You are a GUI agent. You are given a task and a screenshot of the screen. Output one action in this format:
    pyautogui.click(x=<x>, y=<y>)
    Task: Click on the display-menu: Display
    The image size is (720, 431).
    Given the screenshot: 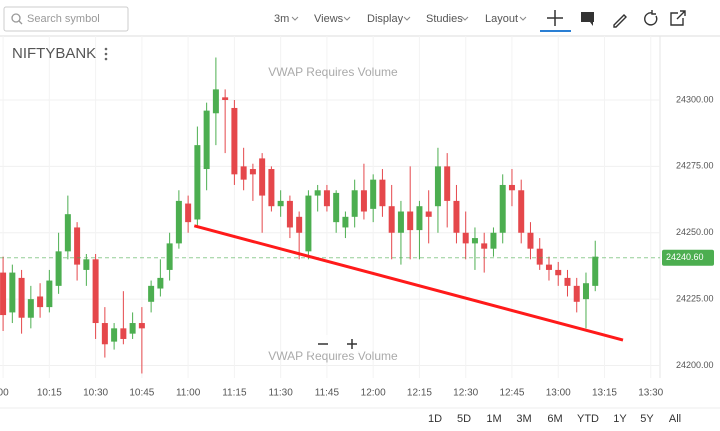 What is the action you would take?
    pyautogui.click(x=385, y=19)
    